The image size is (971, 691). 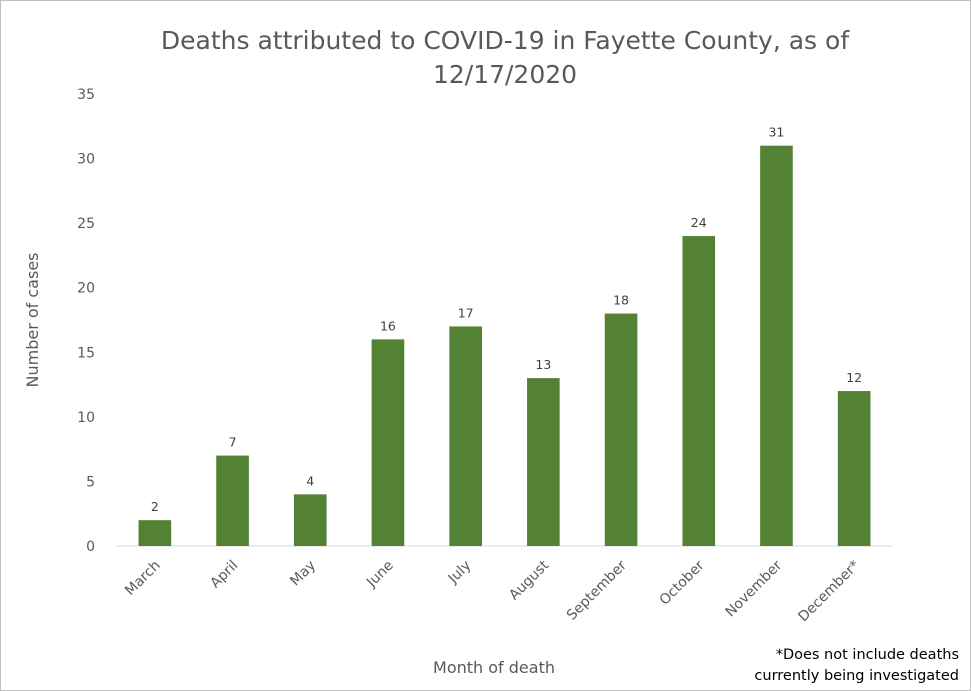 I want to click on y-tick-label: 30, so click(x=86, y=160).